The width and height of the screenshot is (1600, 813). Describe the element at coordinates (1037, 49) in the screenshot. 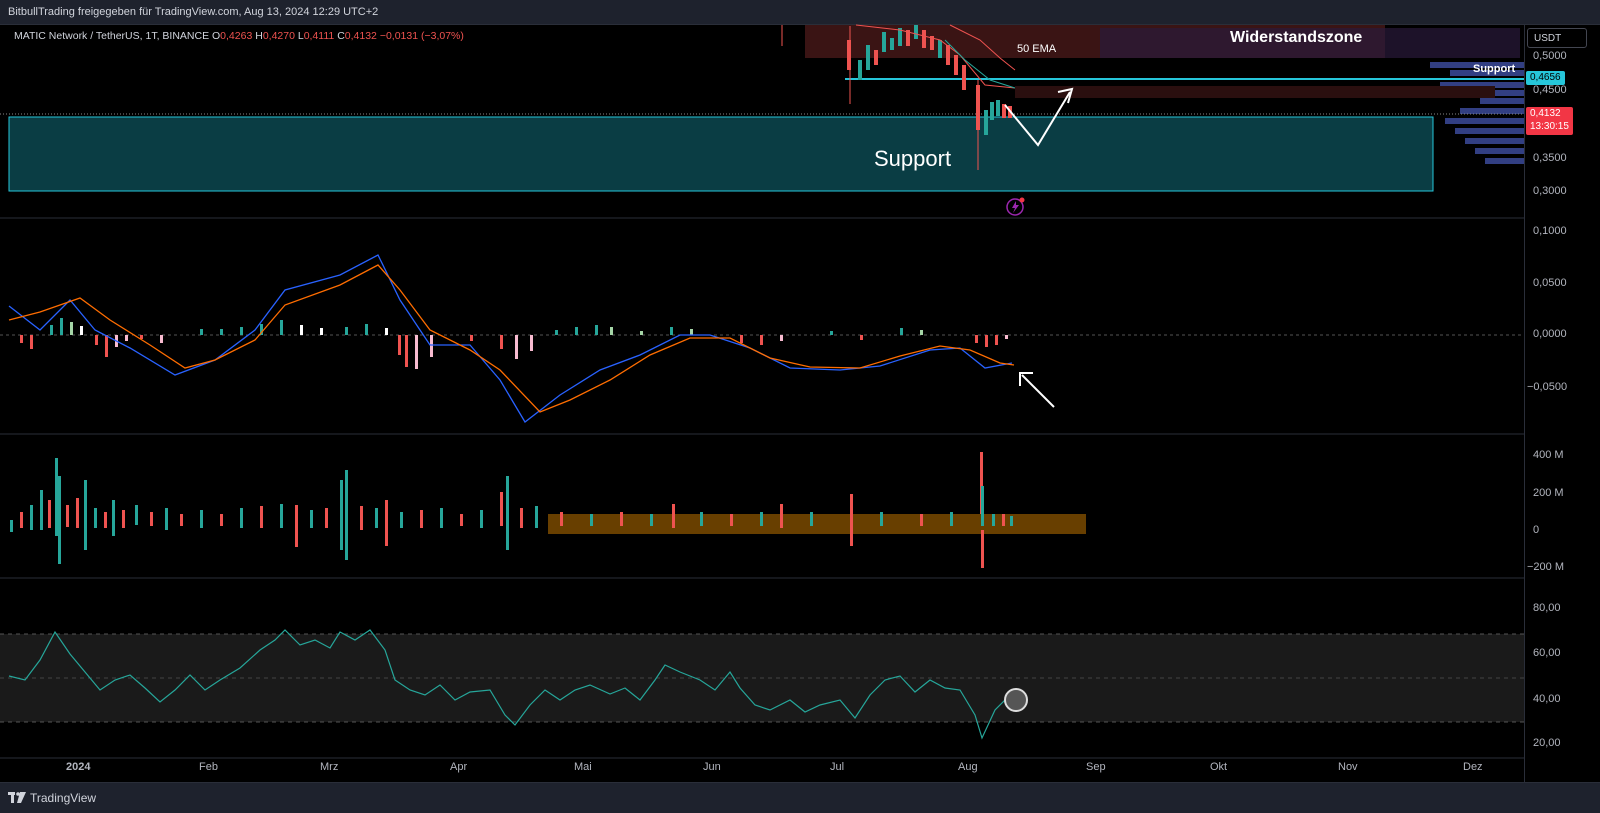

I see `ema-label: 50 EMA` at that location.